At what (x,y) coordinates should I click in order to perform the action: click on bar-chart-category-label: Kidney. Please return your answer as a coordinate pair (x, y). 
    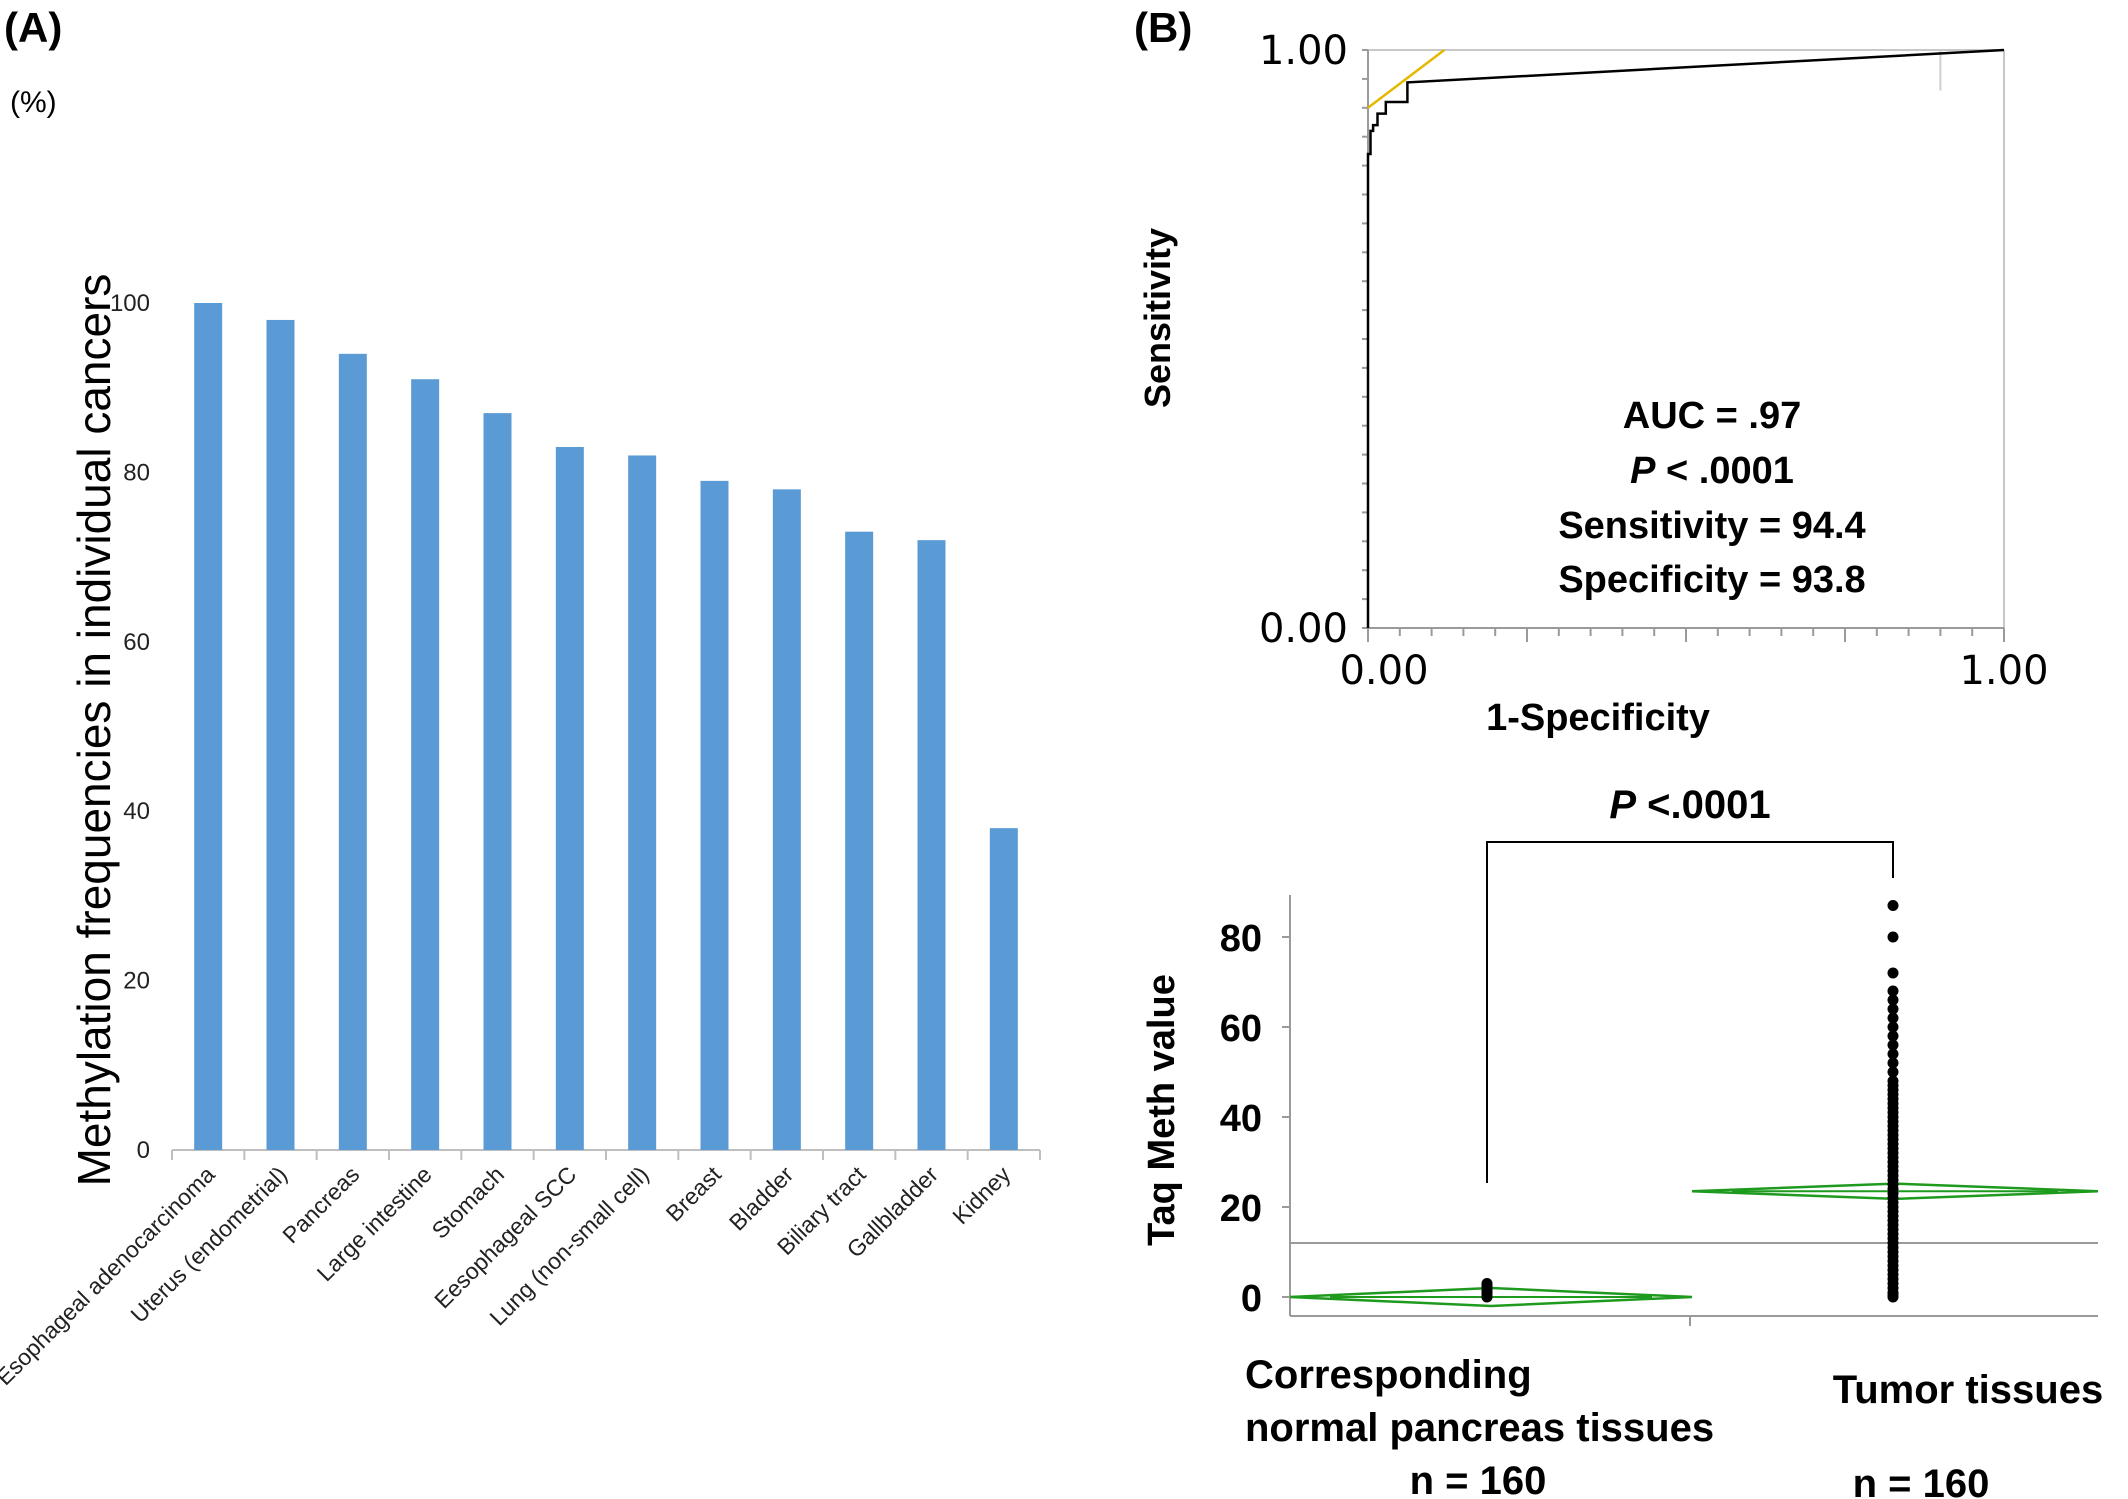
    Looking at the image, I should click on (981, 1195).